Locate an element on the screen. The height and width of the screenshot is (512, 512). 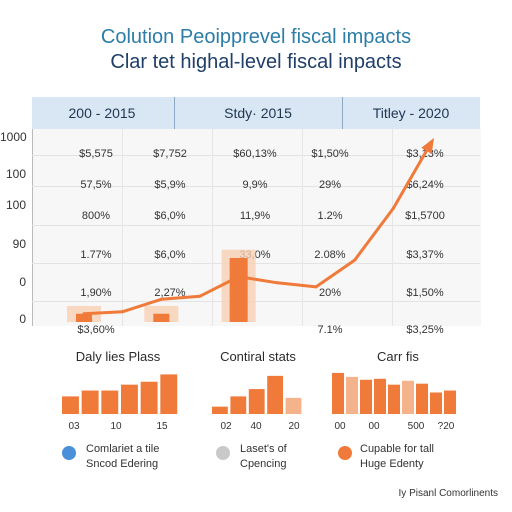
table-cell: $60,13% is located at coordinates (255, 154).